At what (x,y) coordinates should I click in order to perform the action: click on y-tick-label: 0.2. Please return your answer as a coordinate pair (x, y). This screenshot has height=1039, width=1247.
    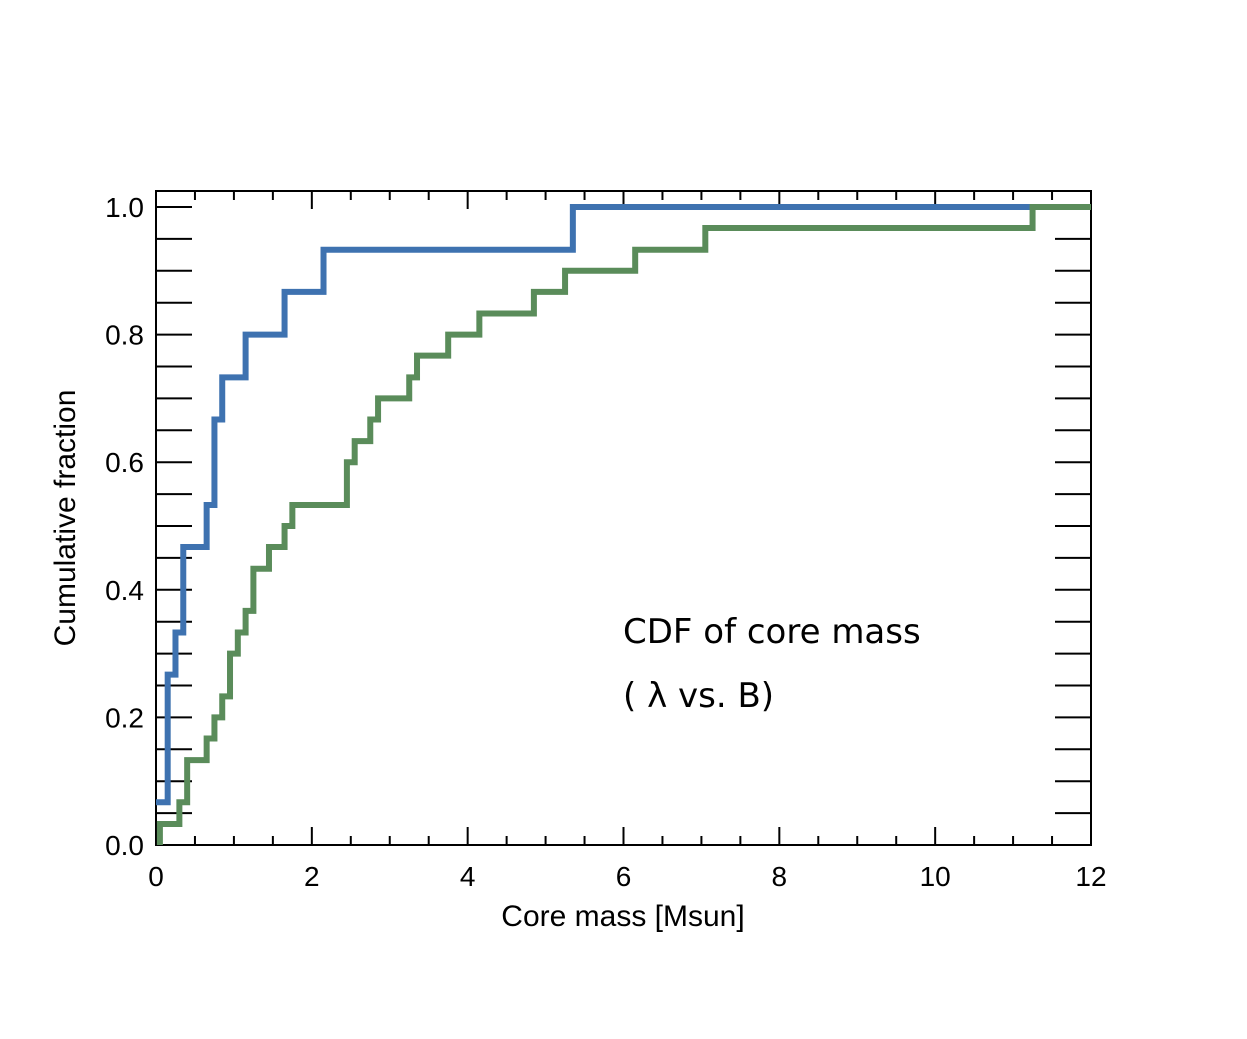
    Looking at the image, I should click on (124, 717).